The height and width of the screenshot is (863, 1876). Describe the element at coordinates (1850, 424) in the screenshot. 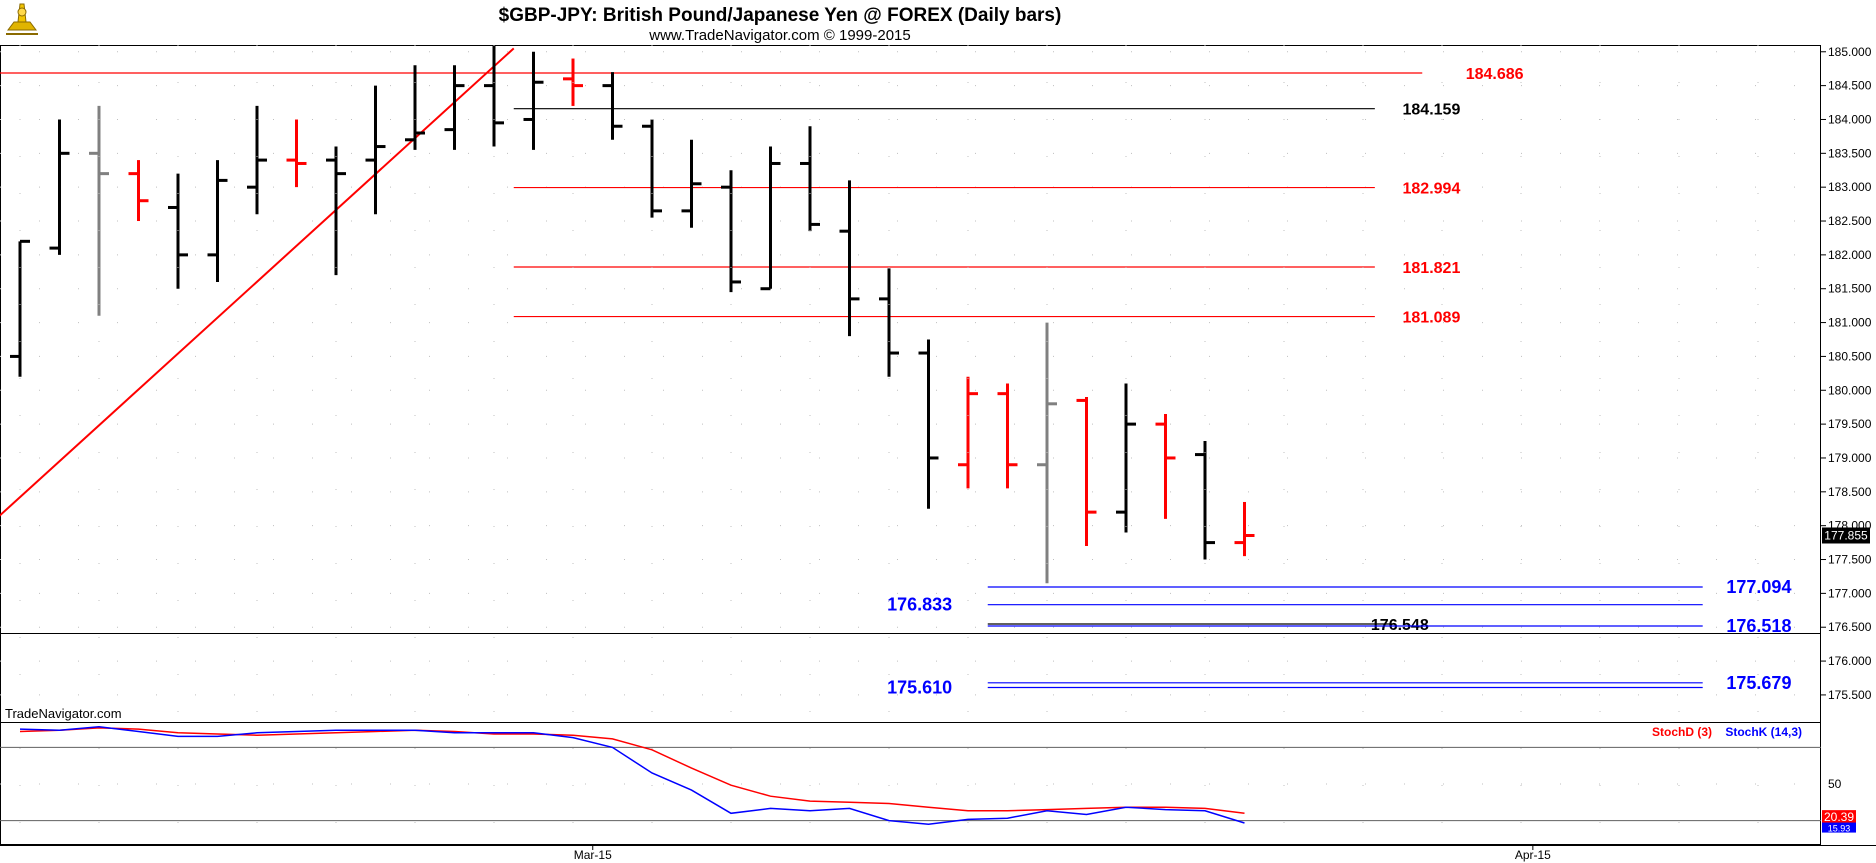

I see `price-tick-label: 179.500` at that location.